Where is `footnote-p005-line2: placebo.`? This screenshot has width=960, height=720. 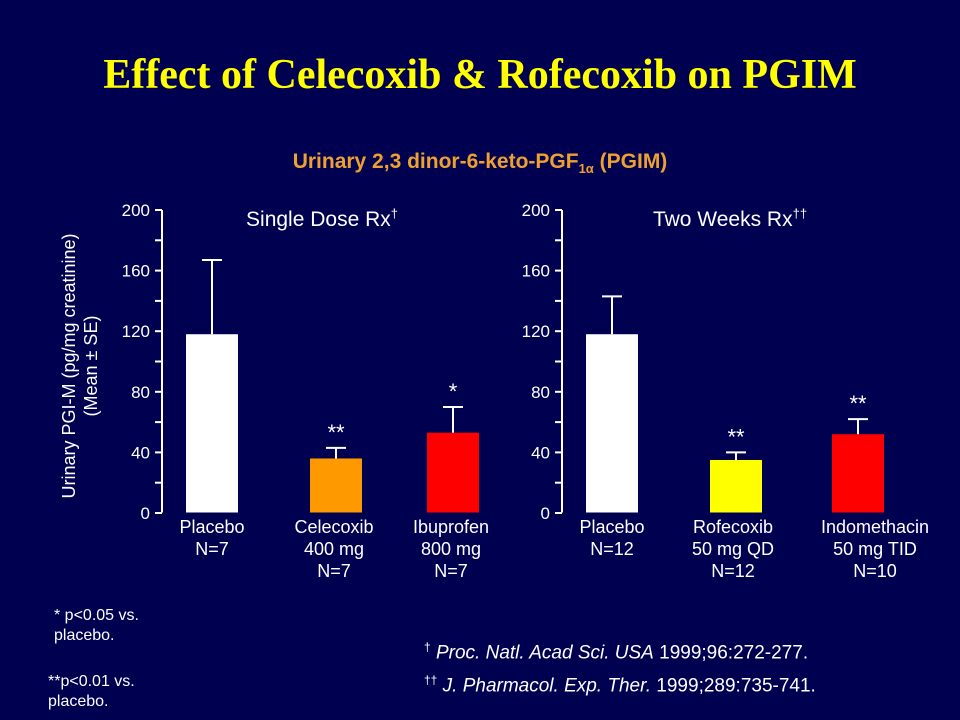
footnote-p005-line2: placebo. is located at coordinates (84, 635).